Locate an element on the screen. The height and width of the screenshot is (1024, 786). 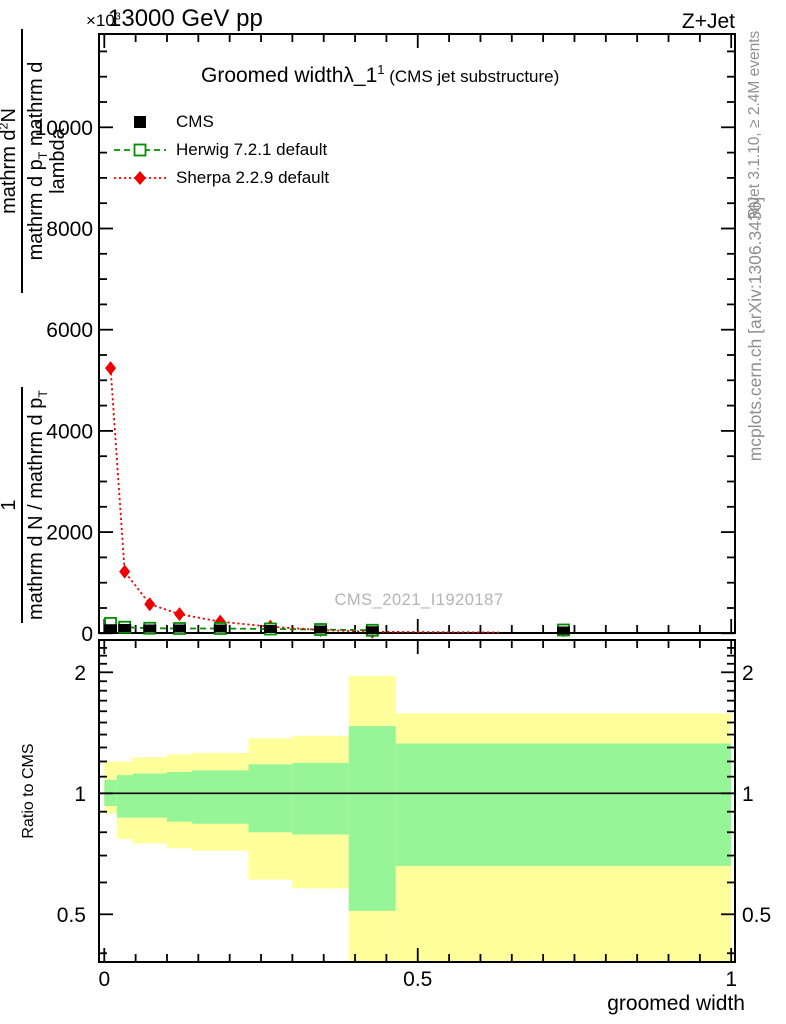
filled-diamond-legend-icon is located at coordinates (140, 178).